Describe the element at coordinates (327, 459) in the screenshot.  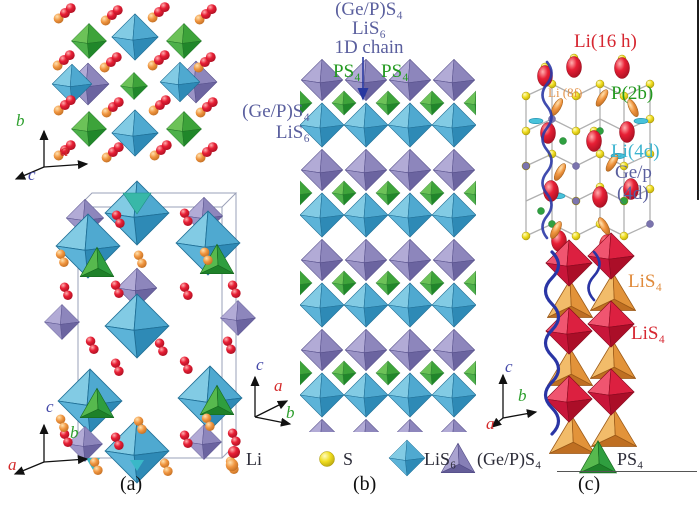
I see `sulfur-sphere-icon` at that location.